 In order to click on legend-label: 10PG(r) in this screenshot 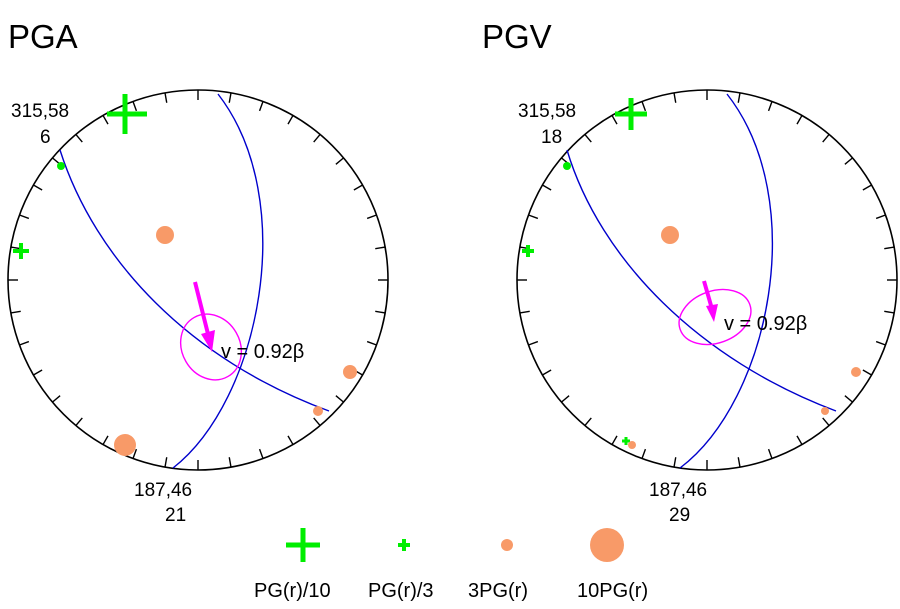, I will do `click(612, 591)`.